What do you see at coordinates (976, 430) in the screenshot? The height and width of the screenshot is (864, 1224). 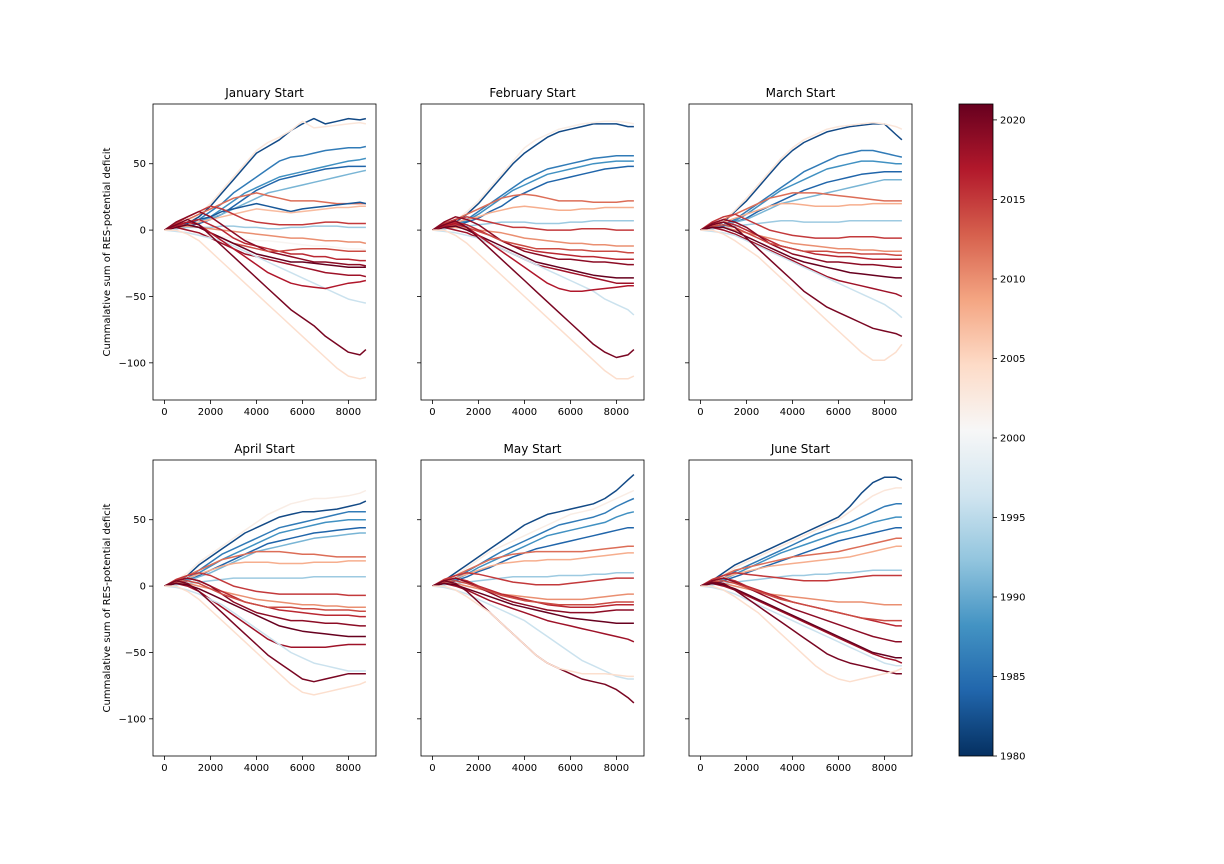 I see `colorbar-gradient` at bounding box center [976, 430].